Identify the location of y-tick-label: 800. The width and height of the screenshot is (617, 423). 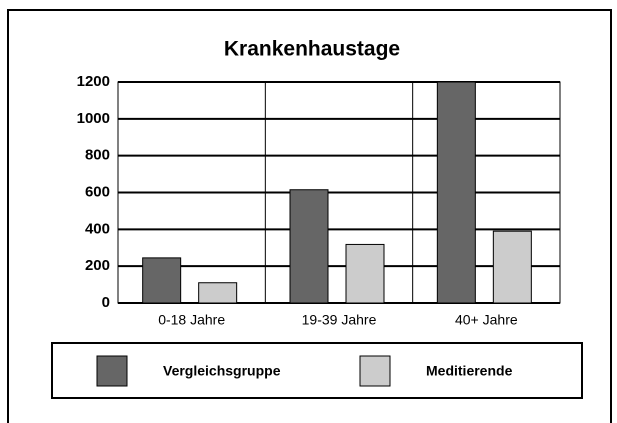
(97, 155).